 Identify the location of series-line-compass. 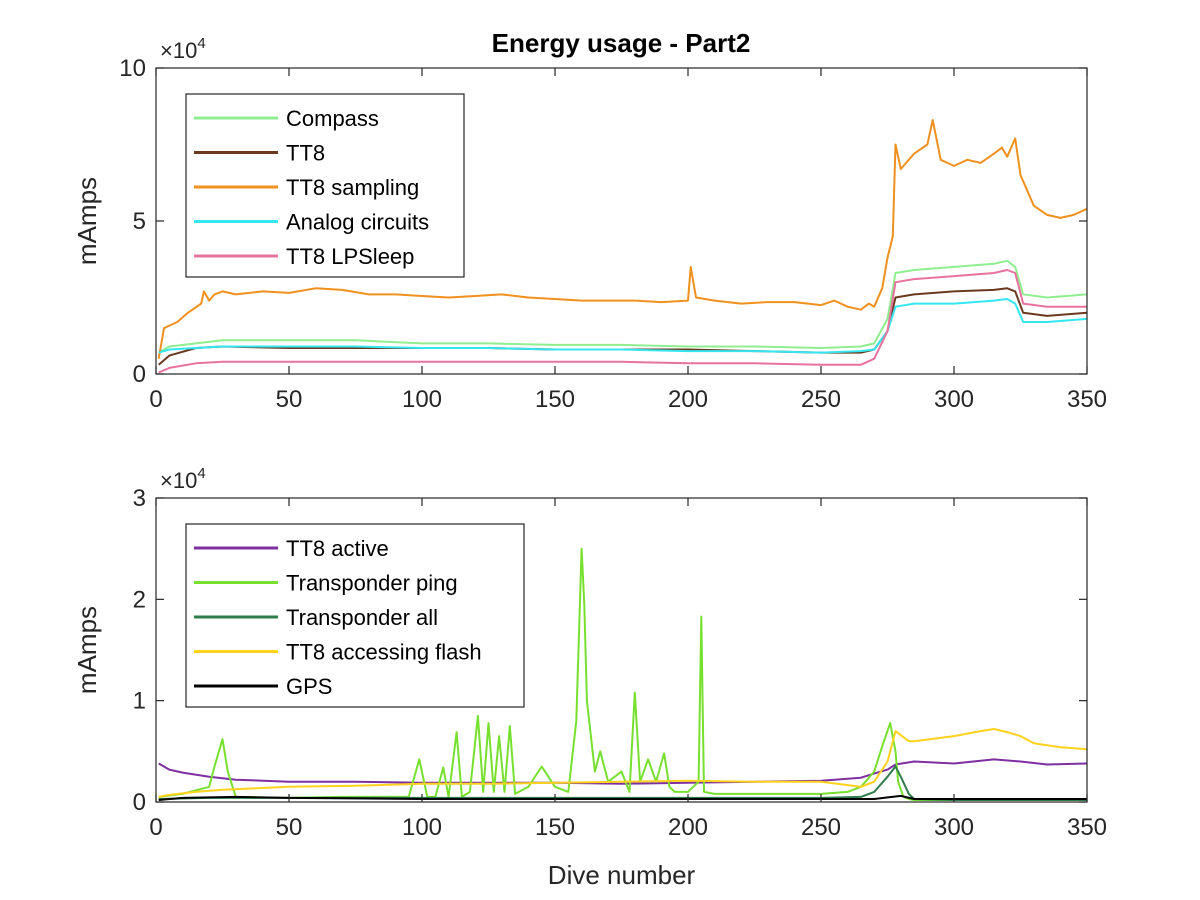
(623, 306).